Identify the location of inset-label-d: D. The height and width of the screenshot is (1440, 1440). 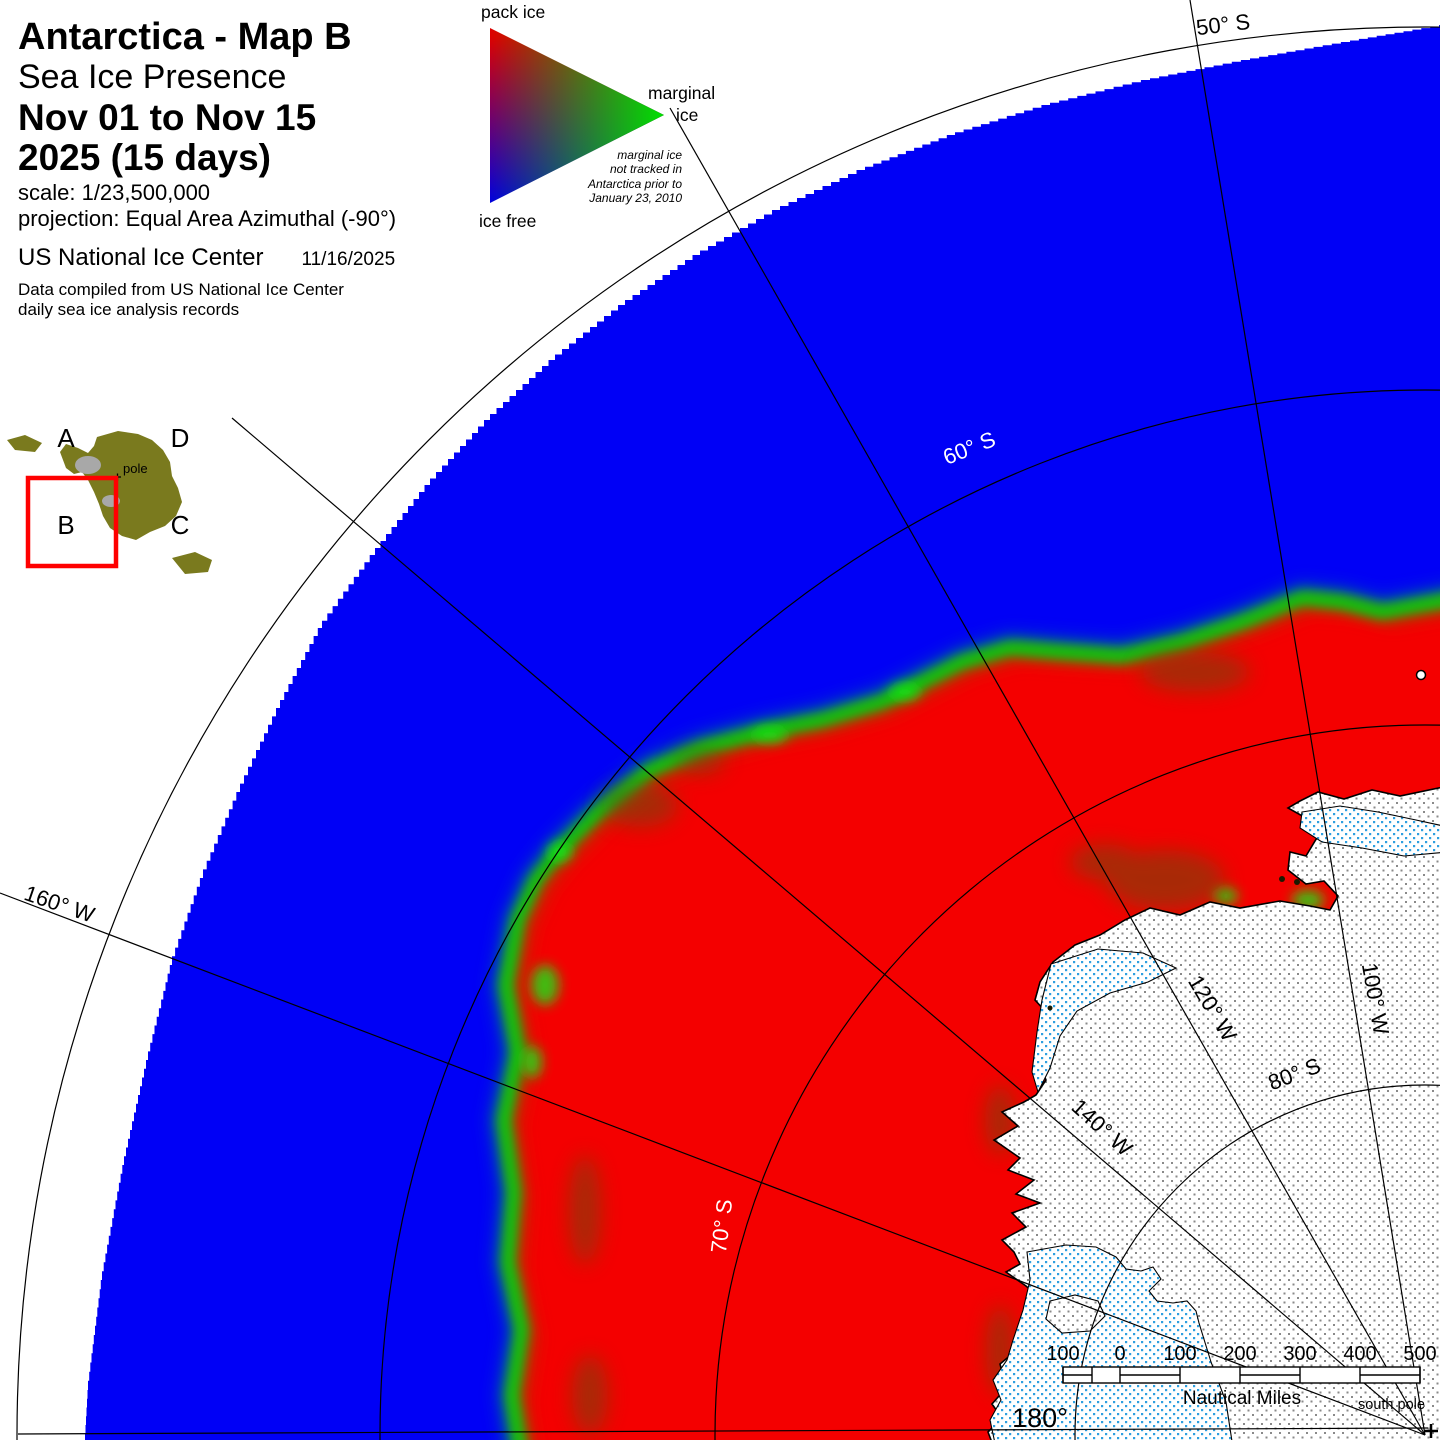
(180, 438).